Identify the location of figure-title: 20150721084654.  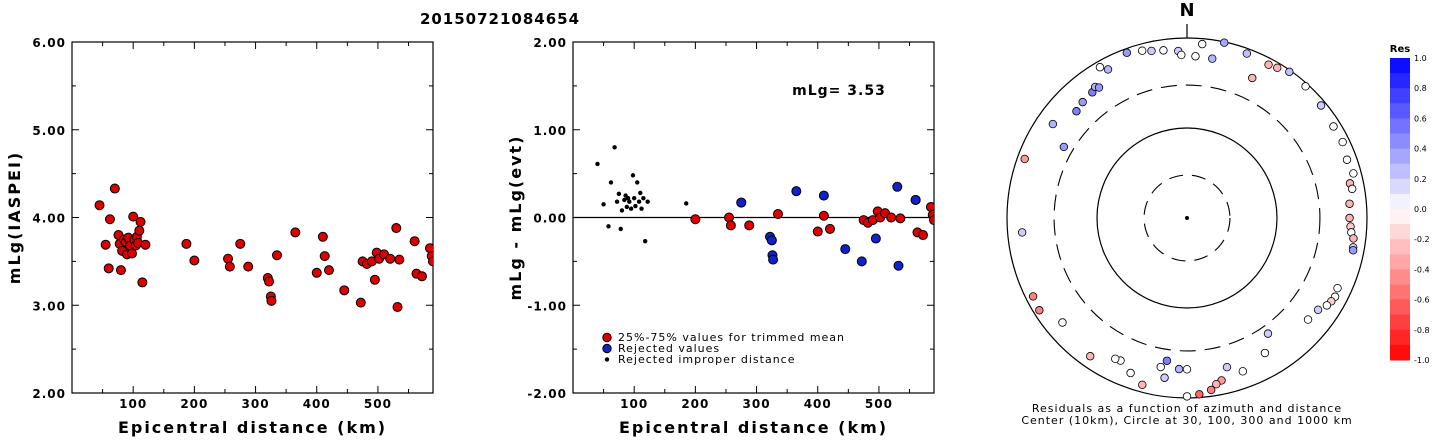
(500, 19).